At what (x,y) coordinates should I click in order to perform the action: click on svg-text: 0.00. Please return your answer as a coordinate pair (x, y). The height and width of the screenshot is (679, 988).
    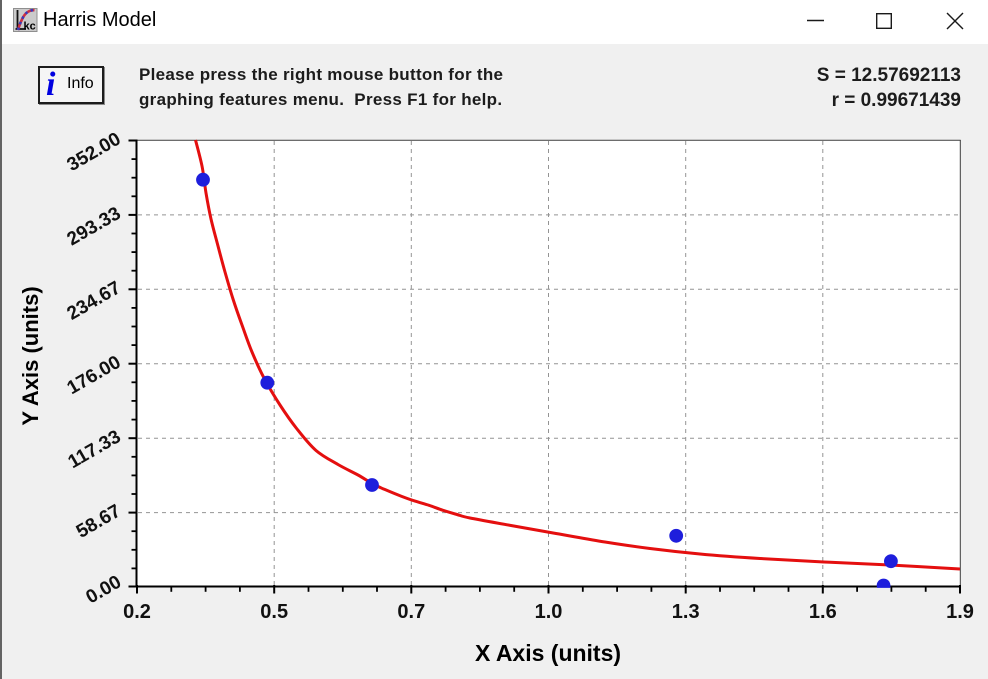
    Looking at the image, I should click on (103, 590).